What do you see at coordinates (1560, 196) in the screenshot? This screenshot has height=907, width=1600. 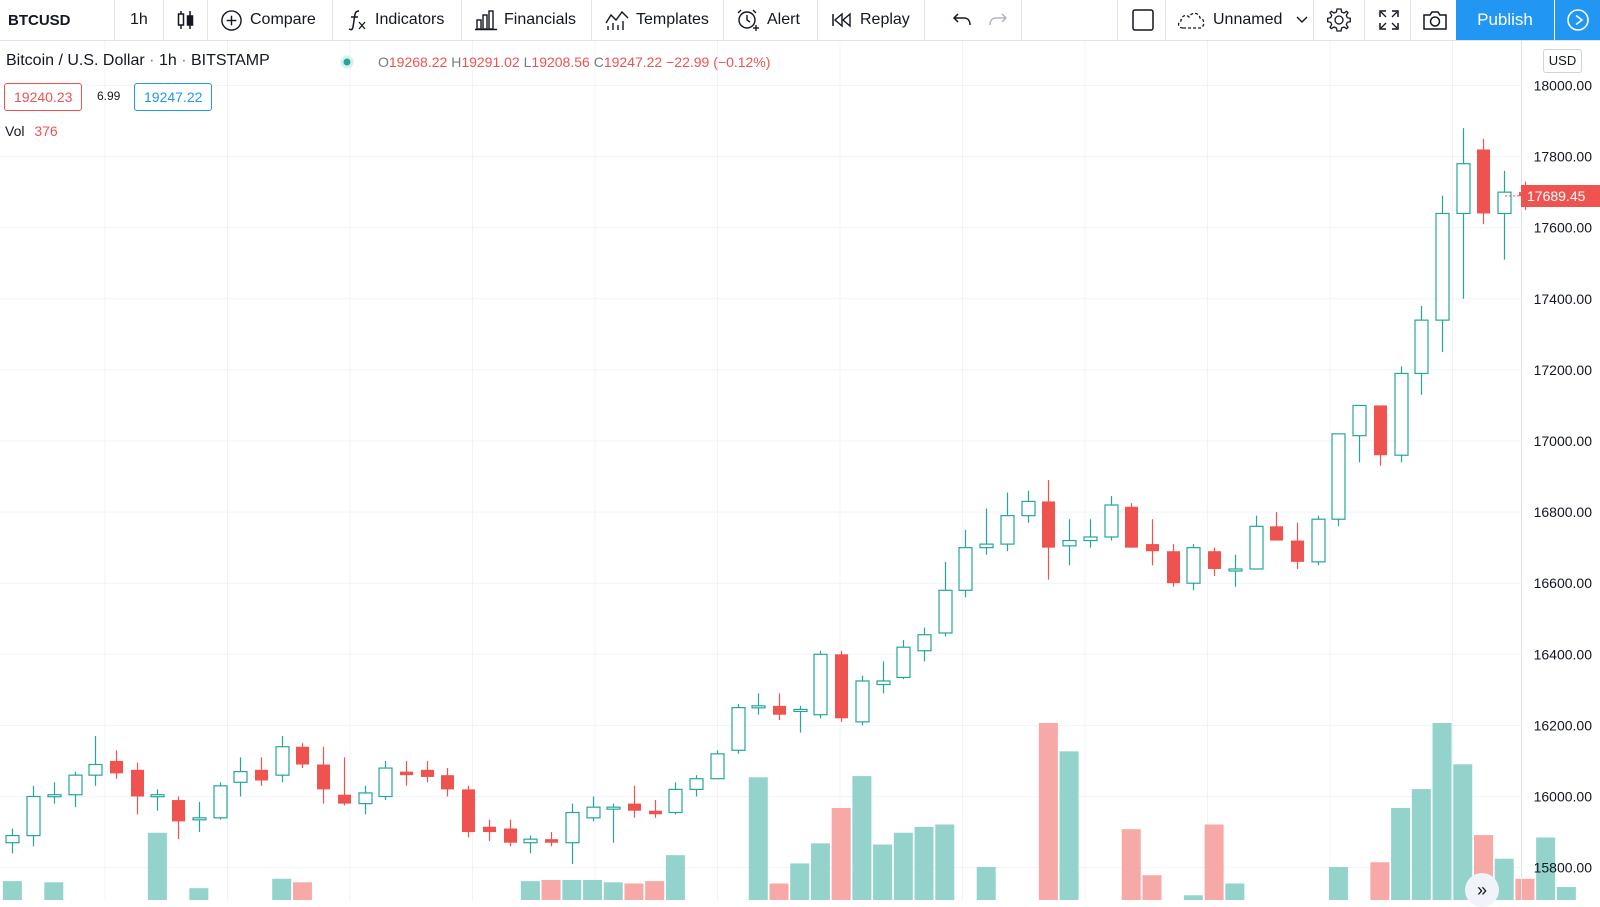 I see `last-price-label: 17689.45` at bounding box center [1560, 196].